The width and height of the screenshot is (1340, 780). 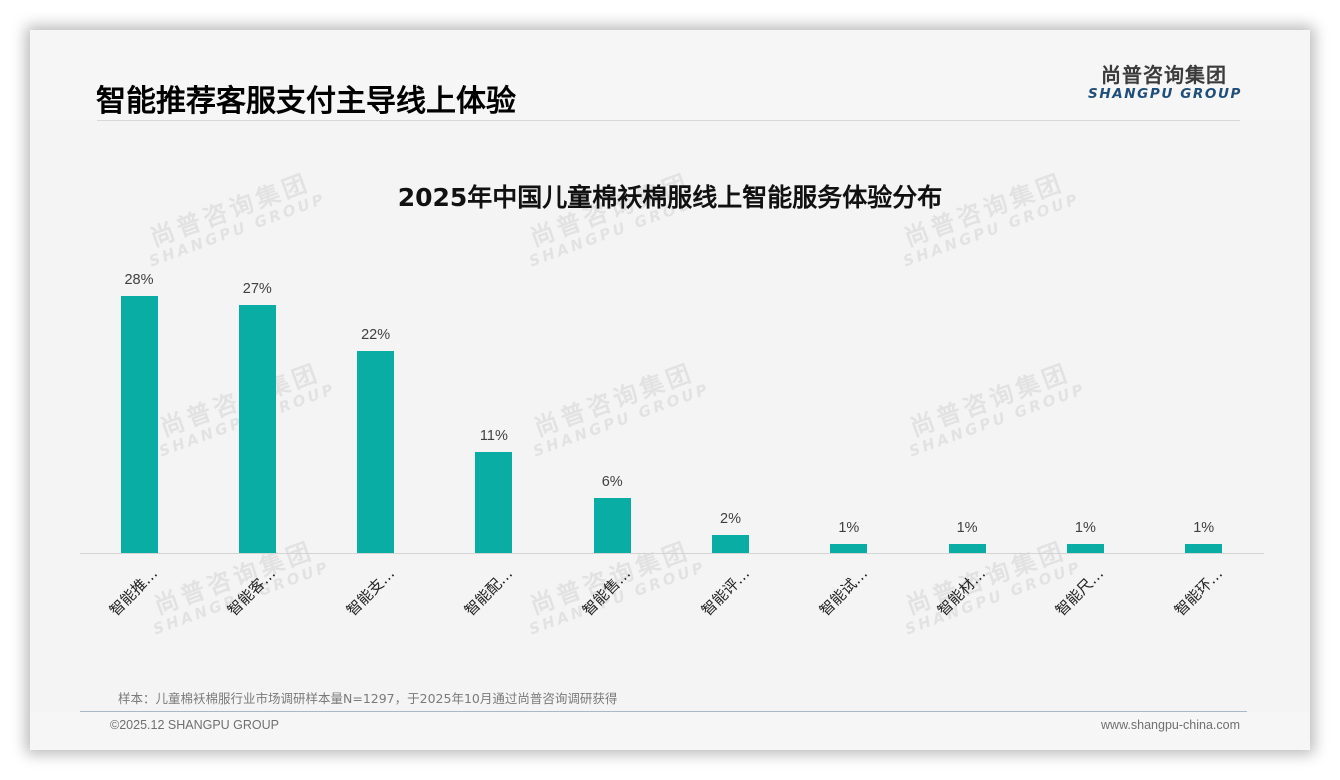 What do you see at coordinates (257, 289) in the screenshot?
I see `bar-value-label: 27%` at bounding box center [257, 289].